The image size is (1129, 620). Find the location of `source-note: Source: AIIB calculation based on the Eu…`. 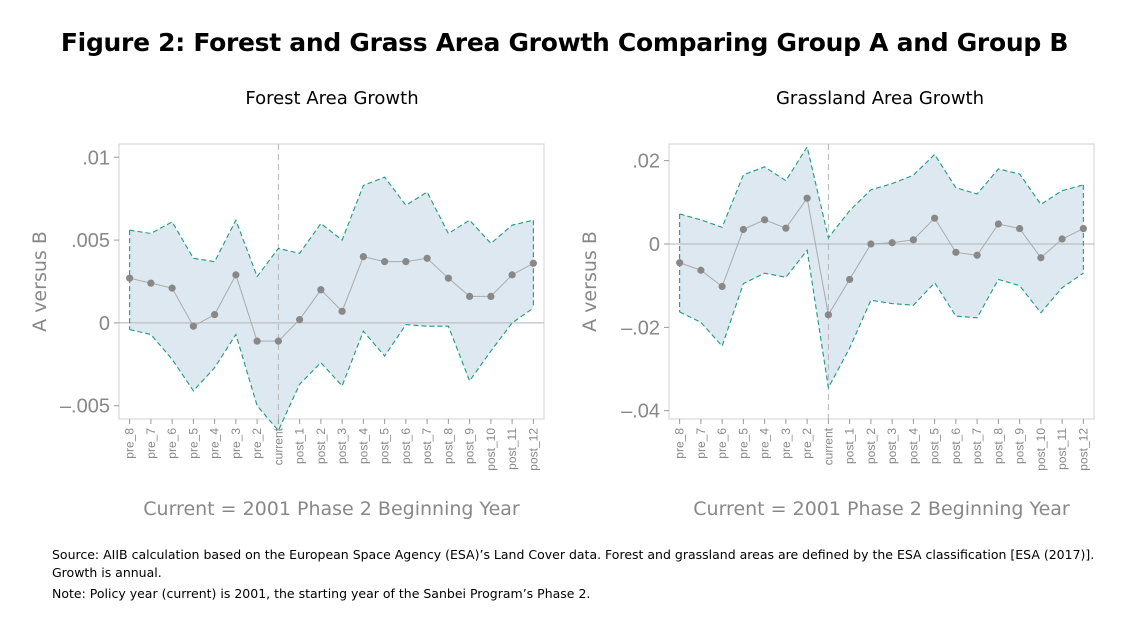

source-note: Source: AIIB calculation based on the Eu… is located at coordinates (573, 563).